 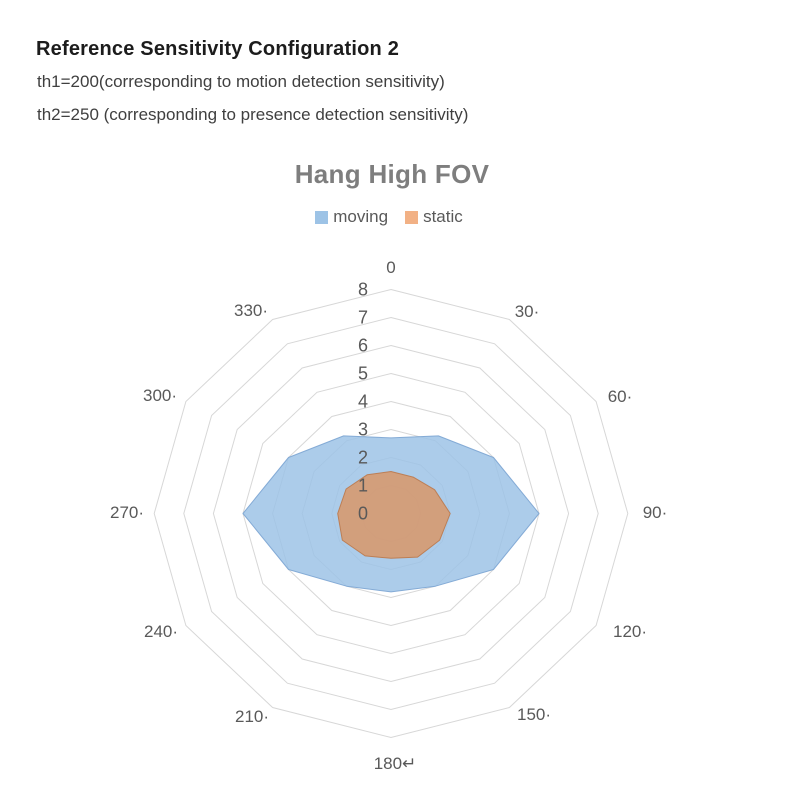 I want to click on angle-label-330: 330·, so click(x=251, y=310).